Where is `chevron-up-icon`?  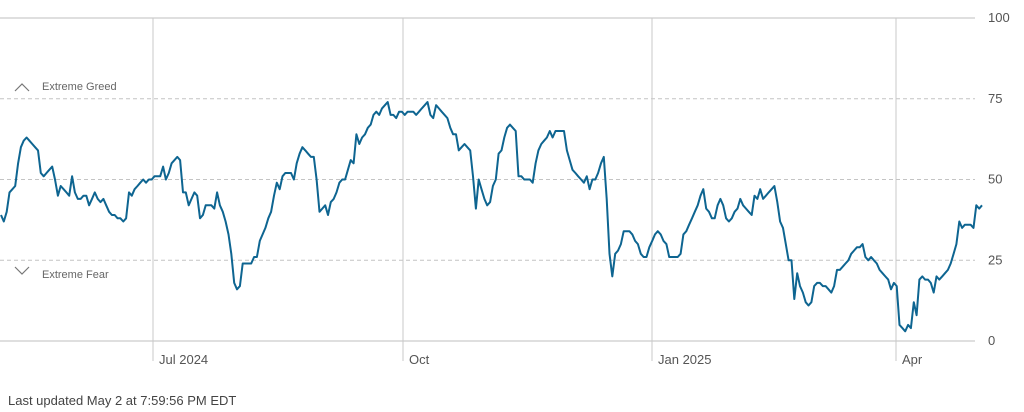 chevron-up-icon is located at coordinates (22, 87).